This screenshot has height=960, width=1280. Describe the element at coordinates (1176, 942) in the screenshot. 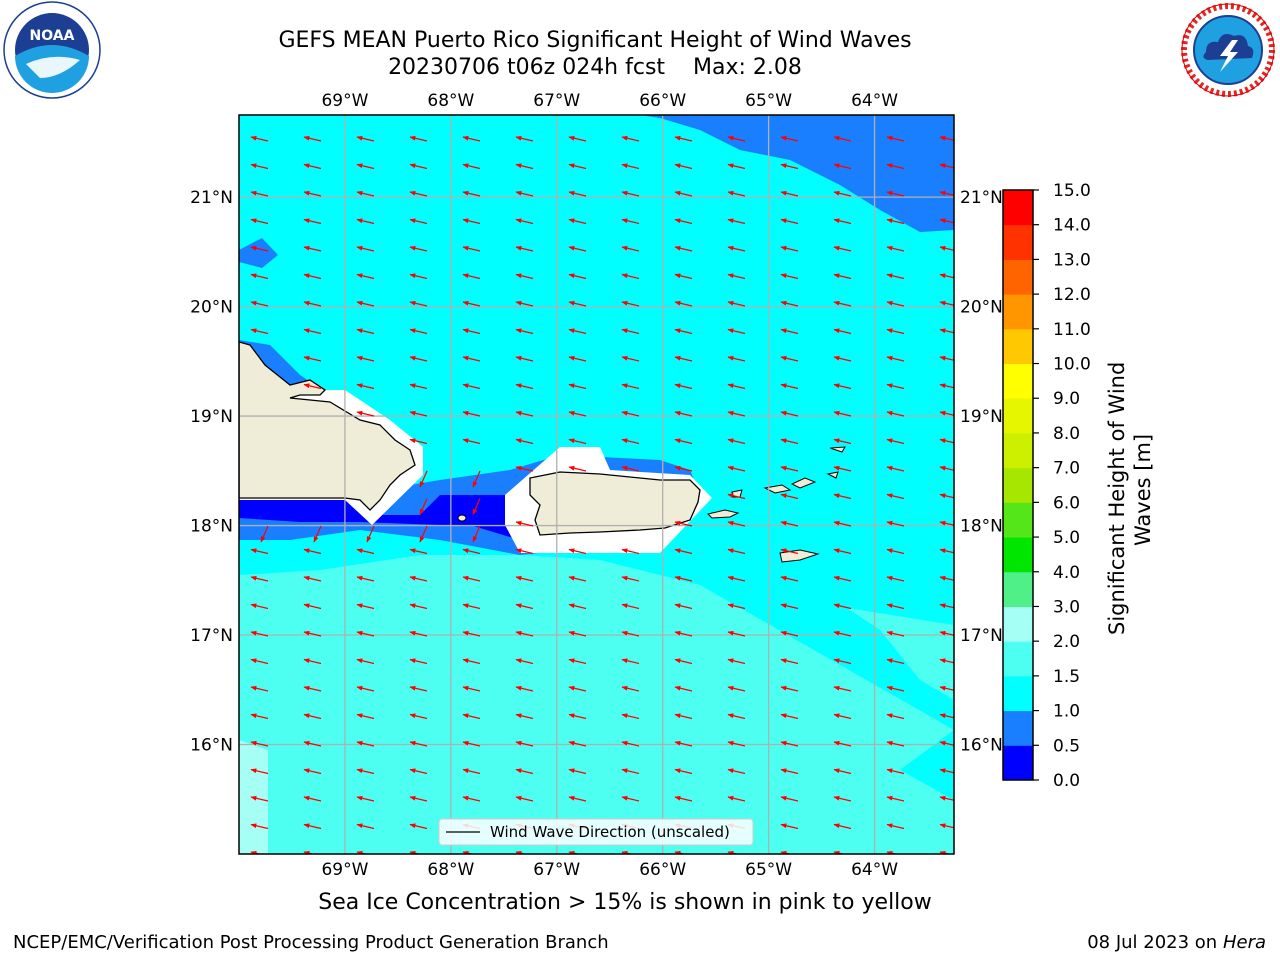

I see `footer-date: 08 Jul 2023 on Hera` at that location.